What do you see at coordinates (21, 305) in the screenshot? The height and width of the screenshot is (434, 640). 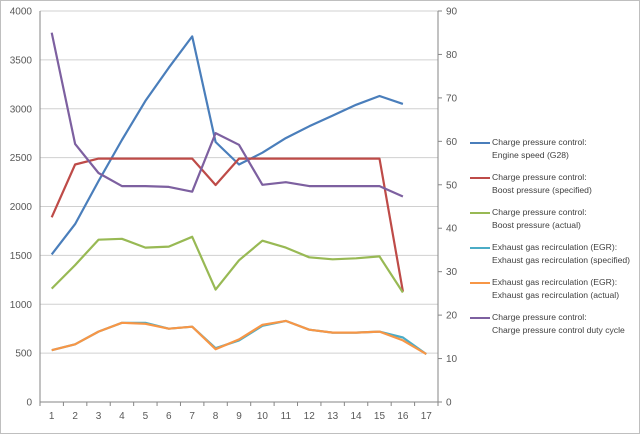 I see `left-axis-tick-label: 1000` at bounding box center [21, 305].